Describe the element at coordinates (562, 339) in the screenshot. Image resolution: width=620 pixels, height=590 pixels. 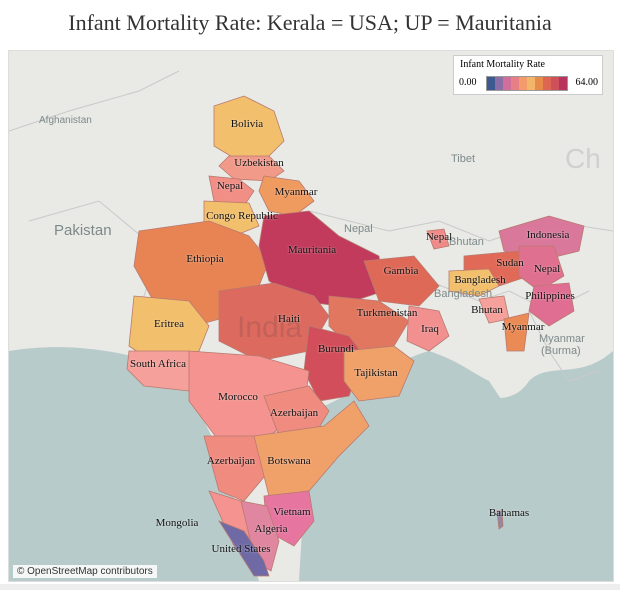
I see `basemap-label-myanmar: Myanmar` at that location.